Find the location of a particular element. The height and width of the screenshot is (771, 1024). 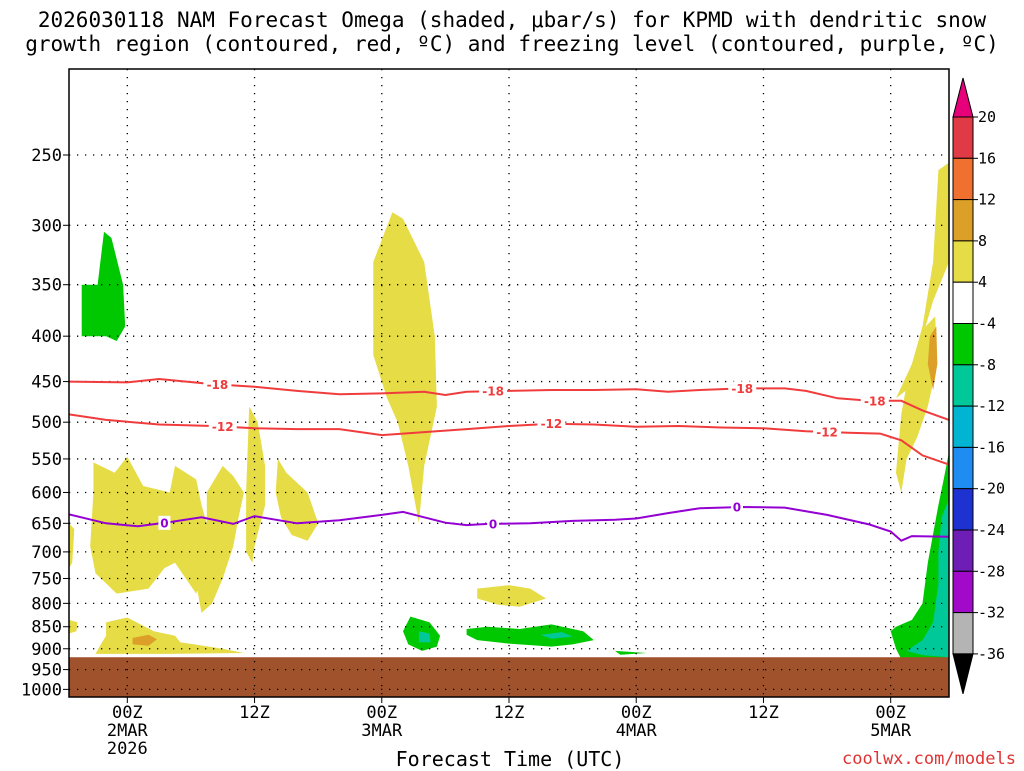

x-tick-label-72-2: 5MAR is located at coordinates (891, 731).